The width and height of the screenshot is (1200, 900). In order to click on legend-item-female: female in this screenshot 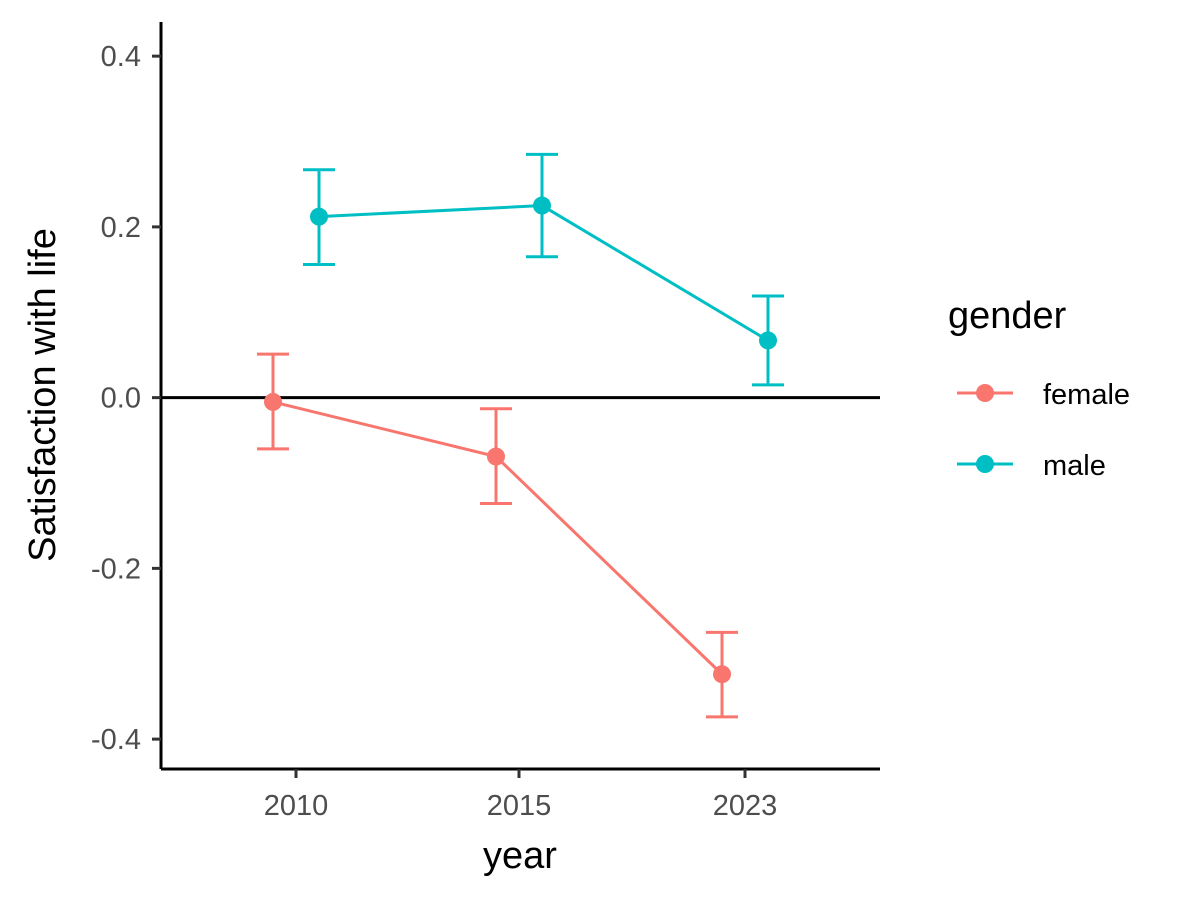, I will do `click(1043, 395)`.